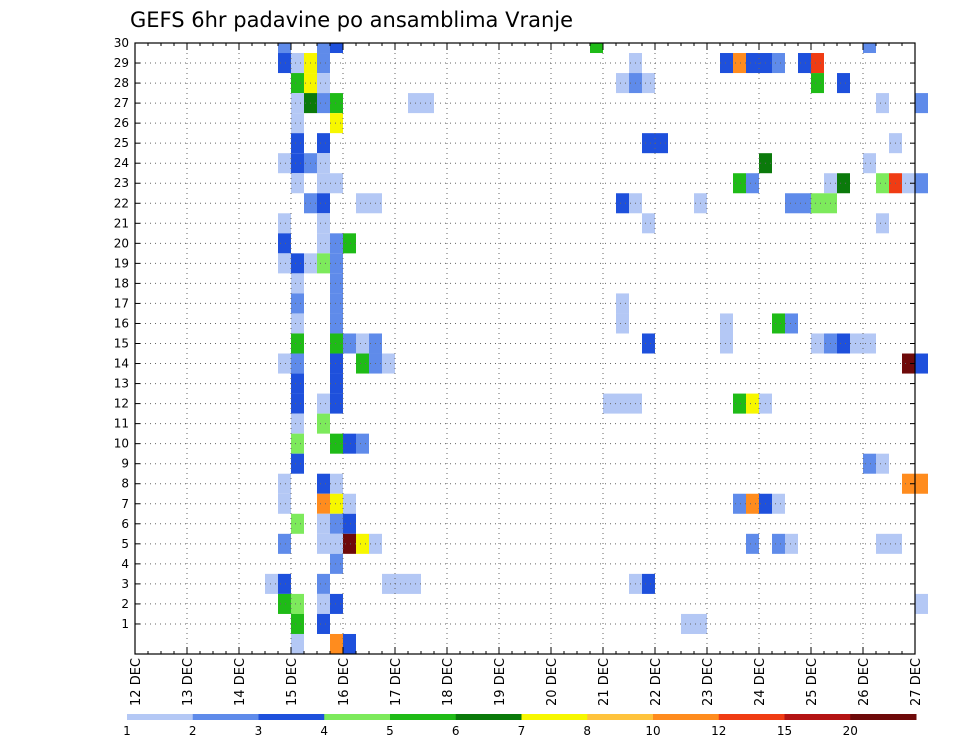 Image resolution: width=960 pixels, height=742 pixels. Describe the element at coordinates (259, 731) in the screenshot. I see `colorbar-label: 3` at that location.